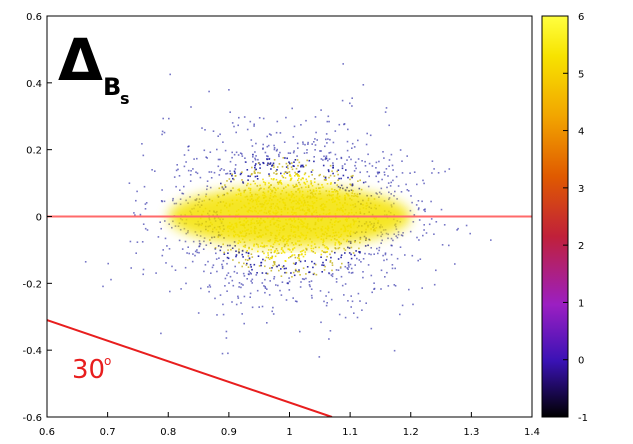 This screenshot has height=444, width=633. Describe the element at coordinates (168, 432) in the screenshot. I see `x-tick-label: 0.8` at that location.